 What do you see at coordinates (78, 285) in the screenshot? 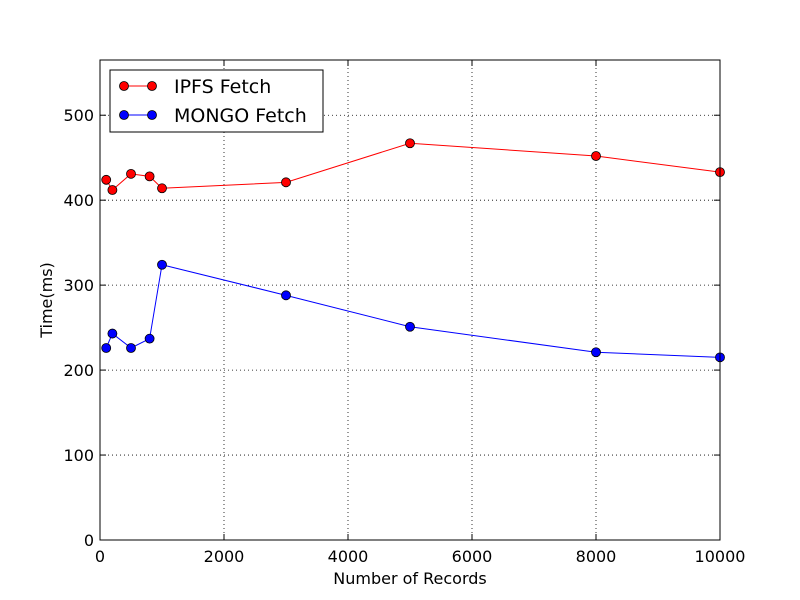
I see `y-tick-label: 300` at bounding box center [78, 285].